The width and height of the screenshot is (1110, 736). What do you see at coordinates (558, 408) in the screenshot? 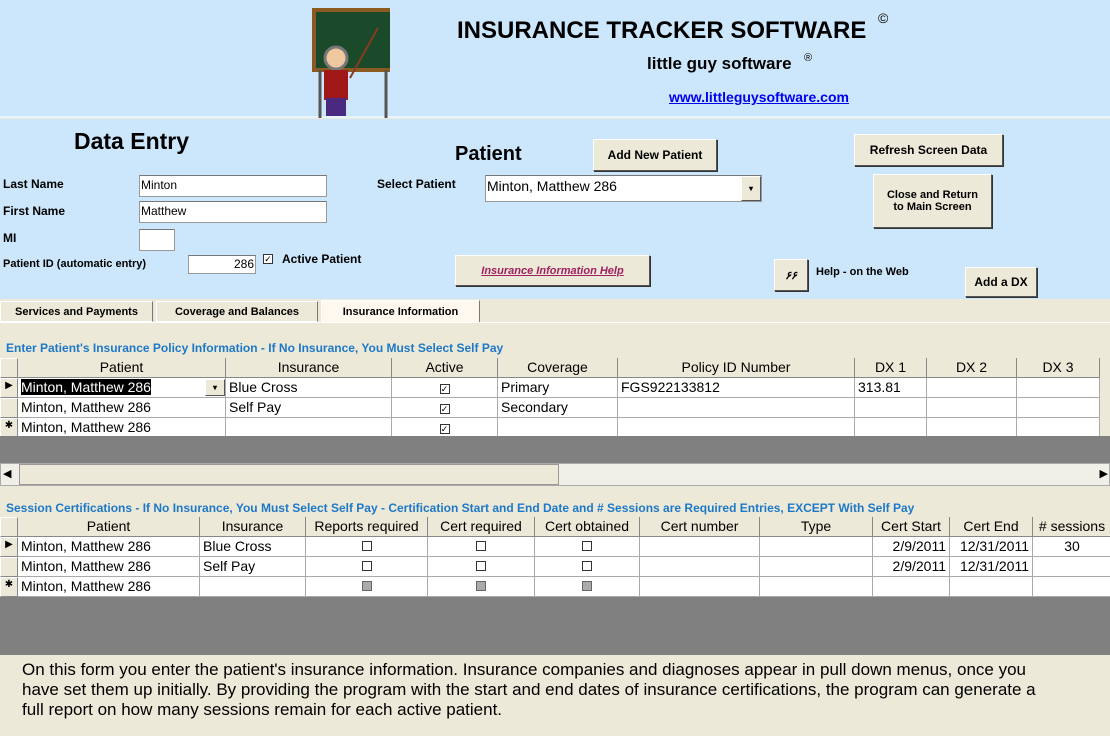
I see `grid-cell: Secondary` at bounding box center [558, 408].